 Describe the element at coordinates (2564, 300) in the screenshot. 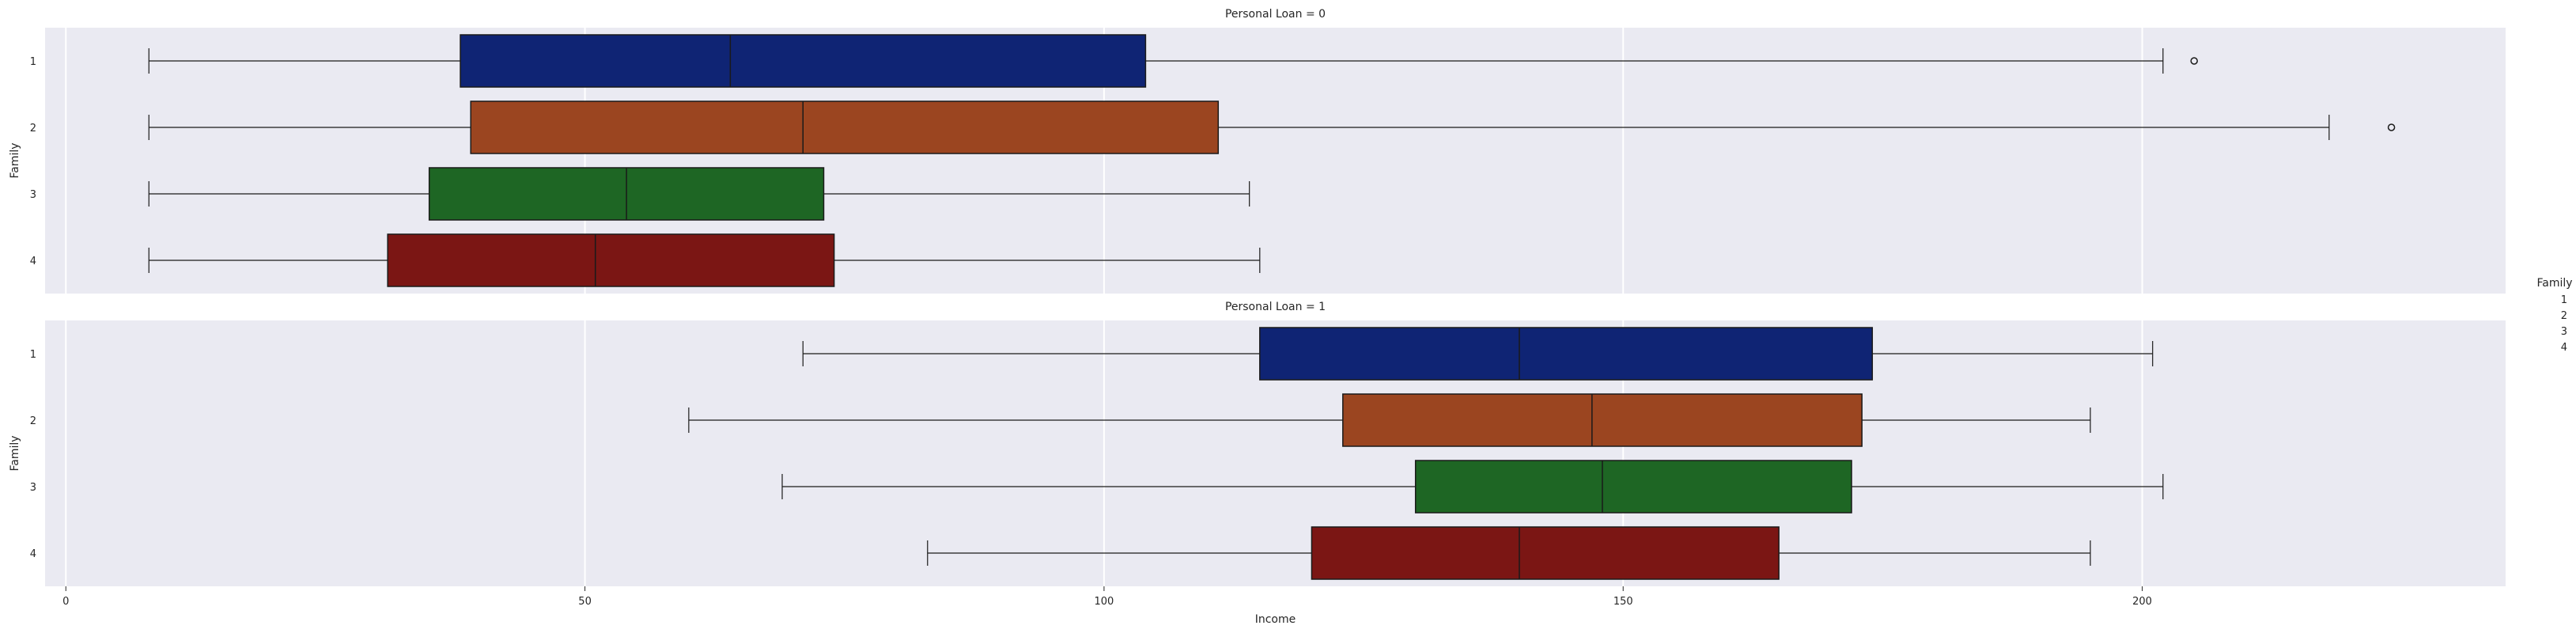

I see `legend-entry-1: 1` at that location.